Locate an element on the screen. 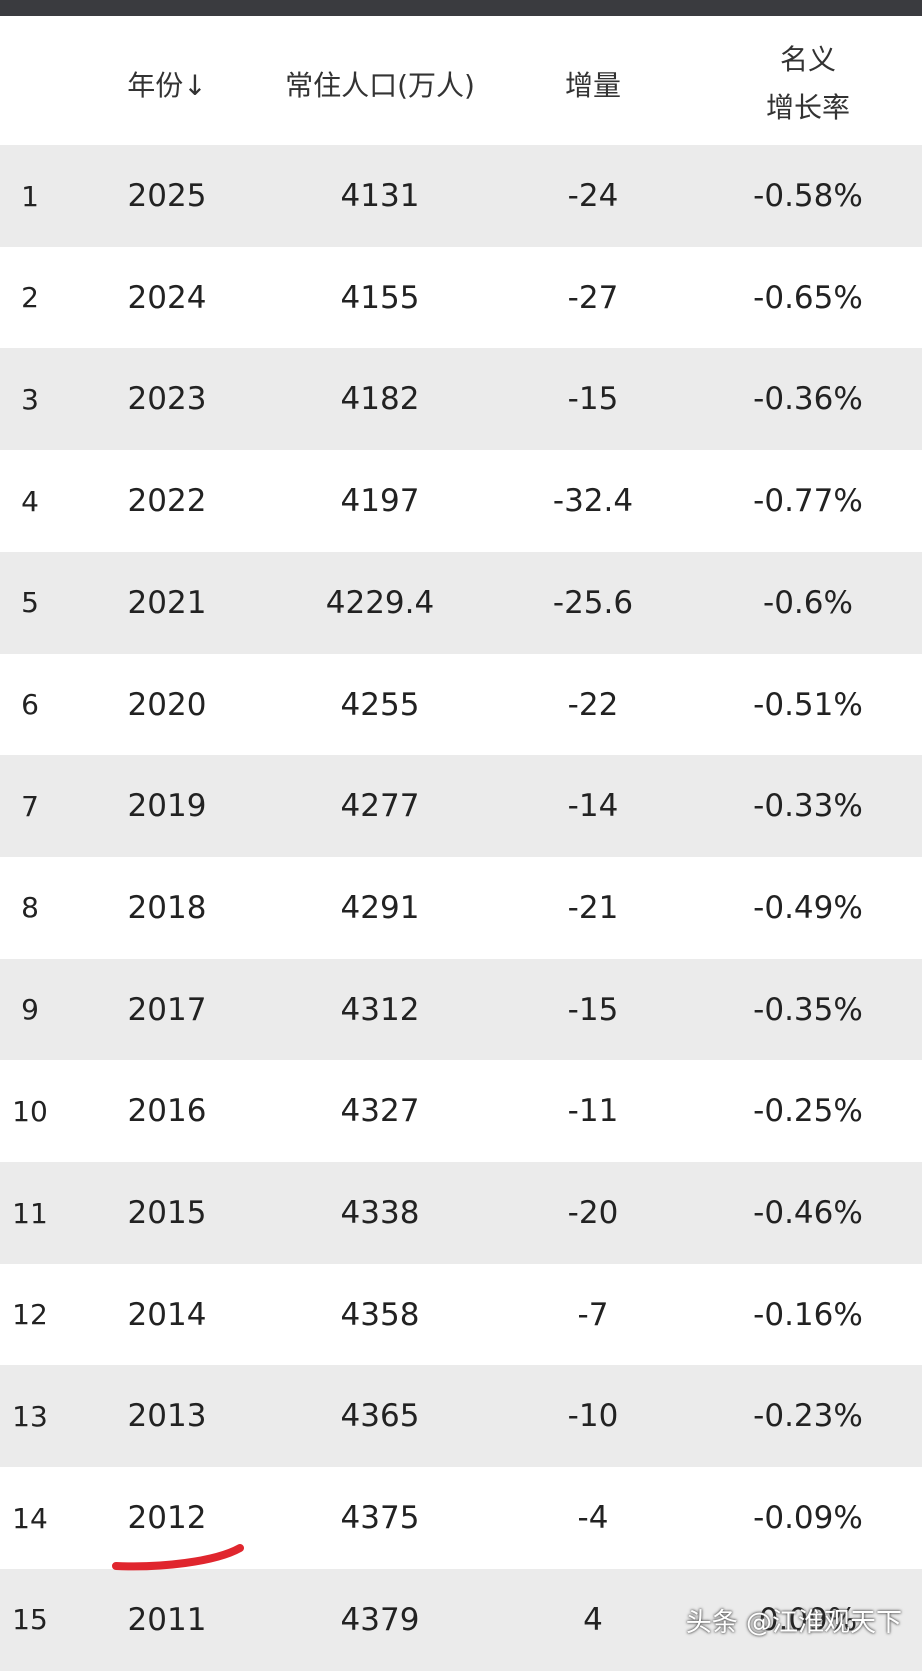 The height and width of the screenshot is (1671, 922). table-cell: -0.36% is located at coordinates (808, 399).